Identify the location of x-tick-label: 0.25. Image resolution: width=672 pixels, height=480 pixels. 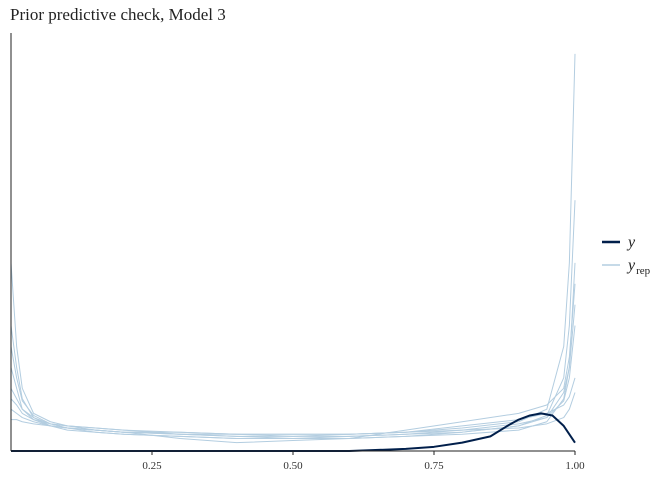
(152, 466).